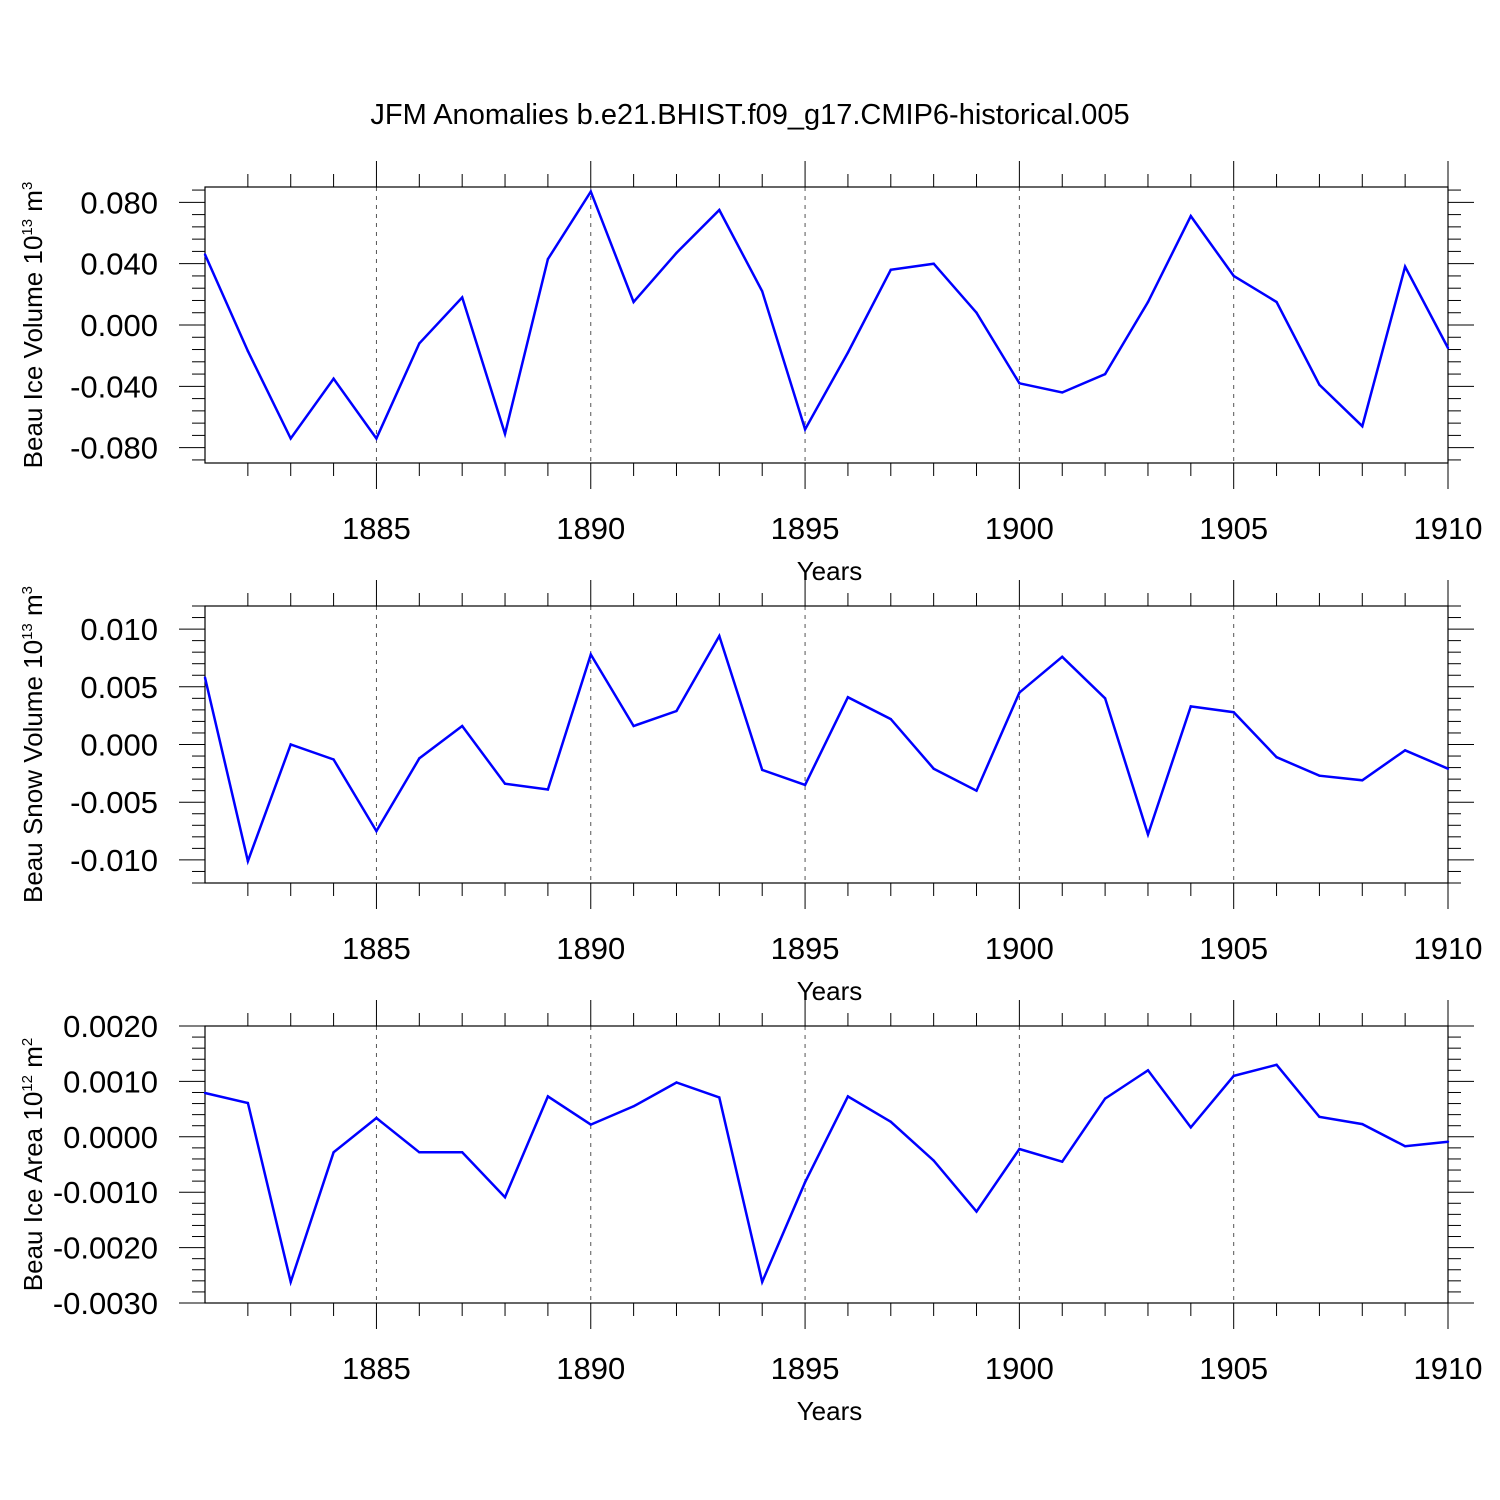  I want to click on y-label-unit-exponent: 2, so click(27, 1042).